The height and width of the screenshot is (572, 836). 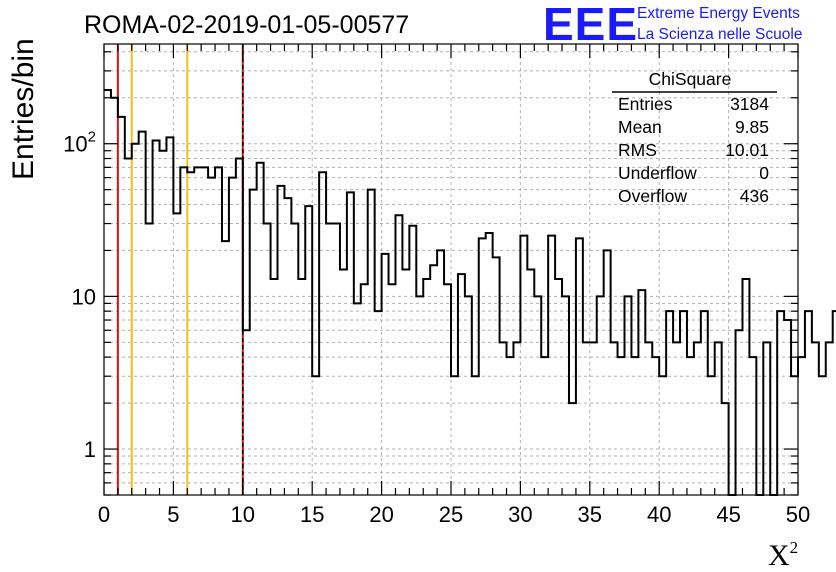 What do you see at coordinates (652, 196) in the screenshot?
I see `stats-label-overflow: Overflow` at bounding box center [652, 196].